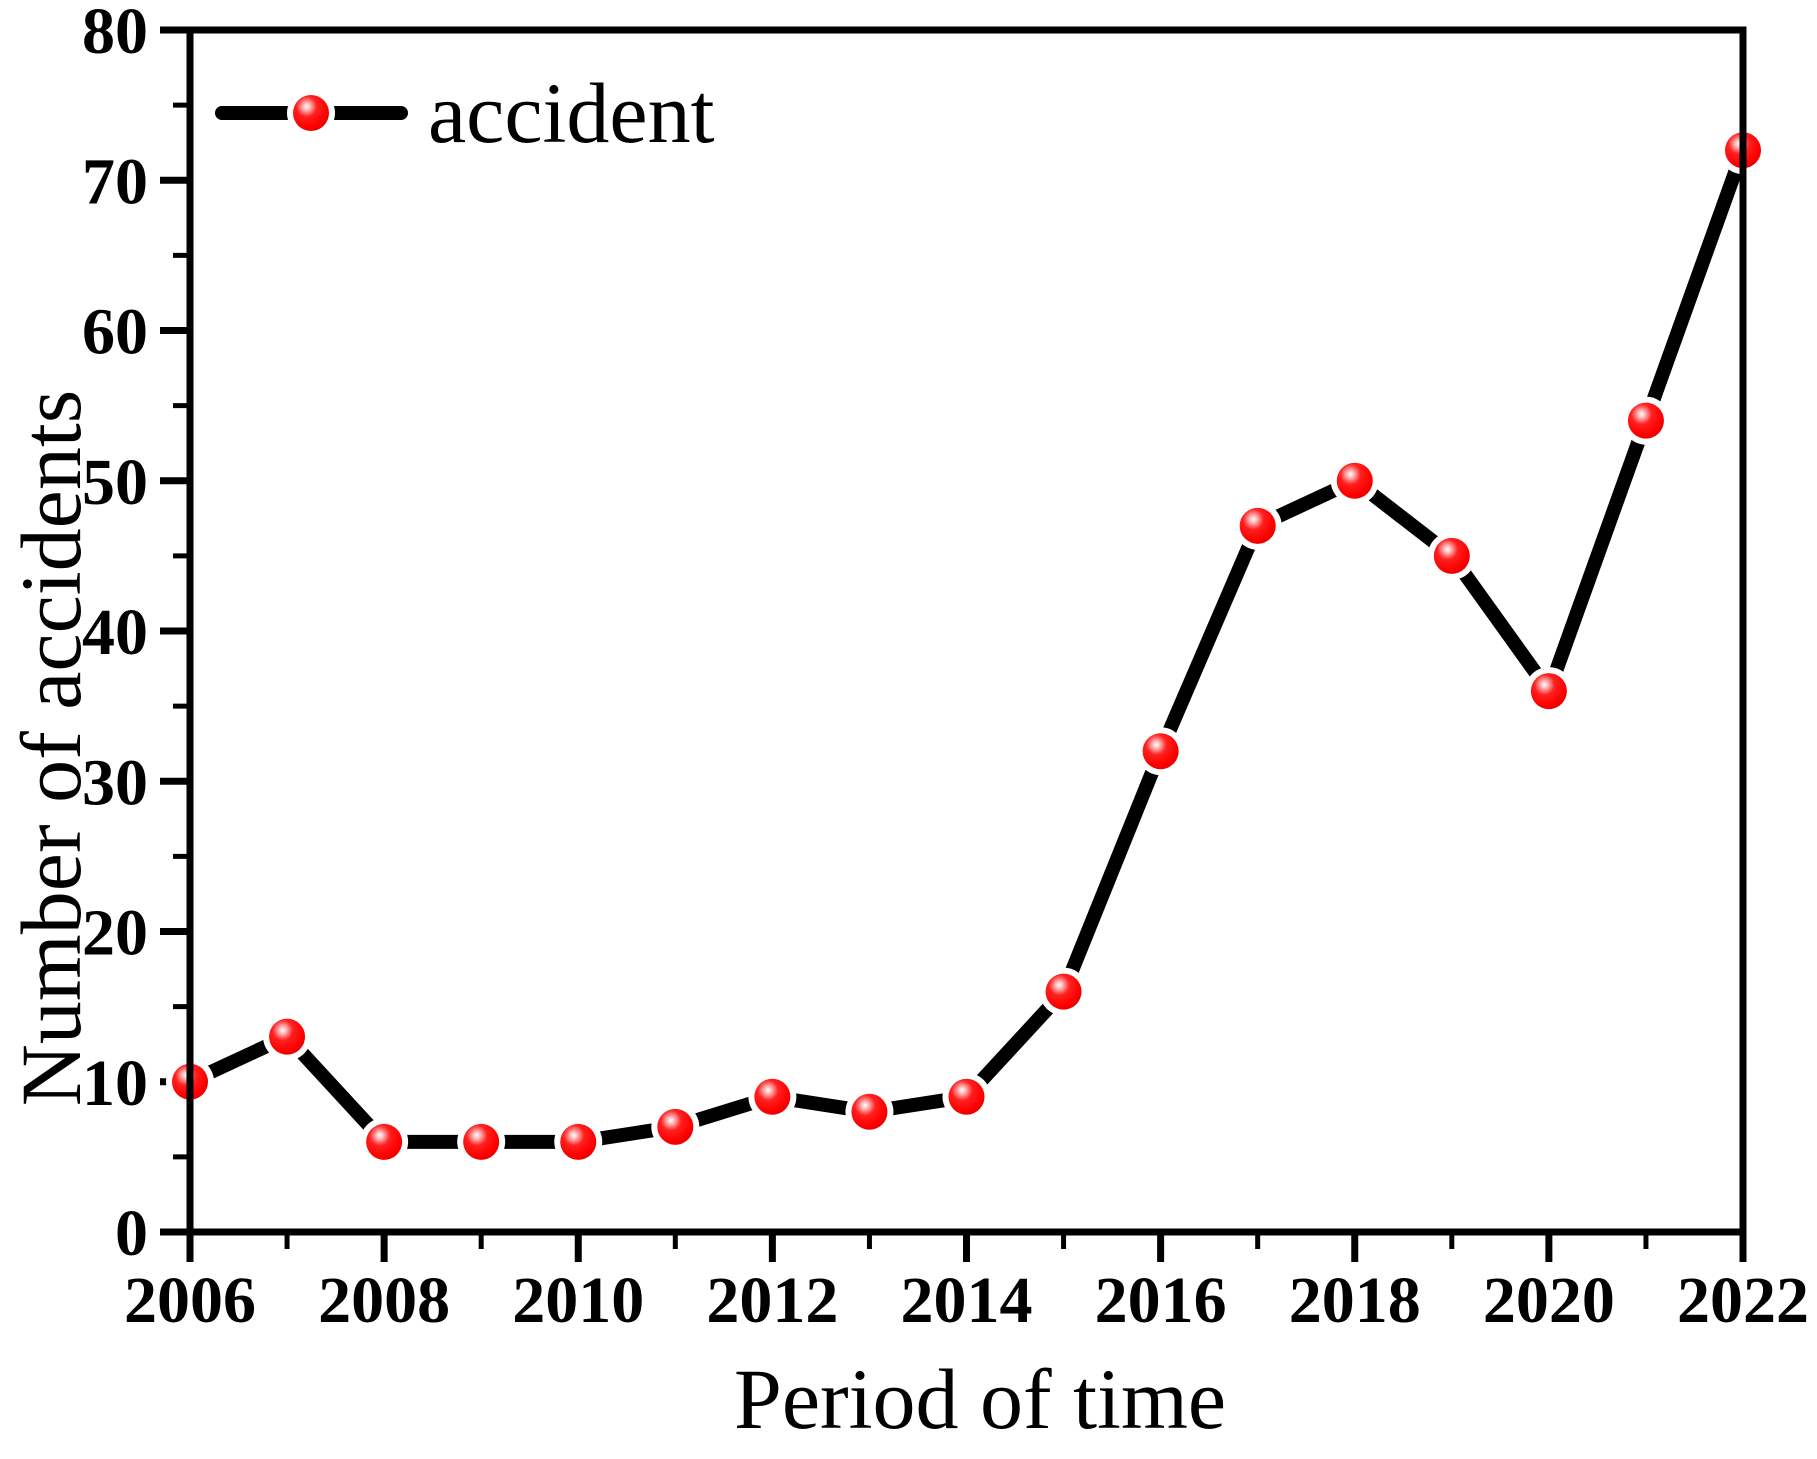  I want to click on x-tick-label: 2022, so click(1743, 1300).